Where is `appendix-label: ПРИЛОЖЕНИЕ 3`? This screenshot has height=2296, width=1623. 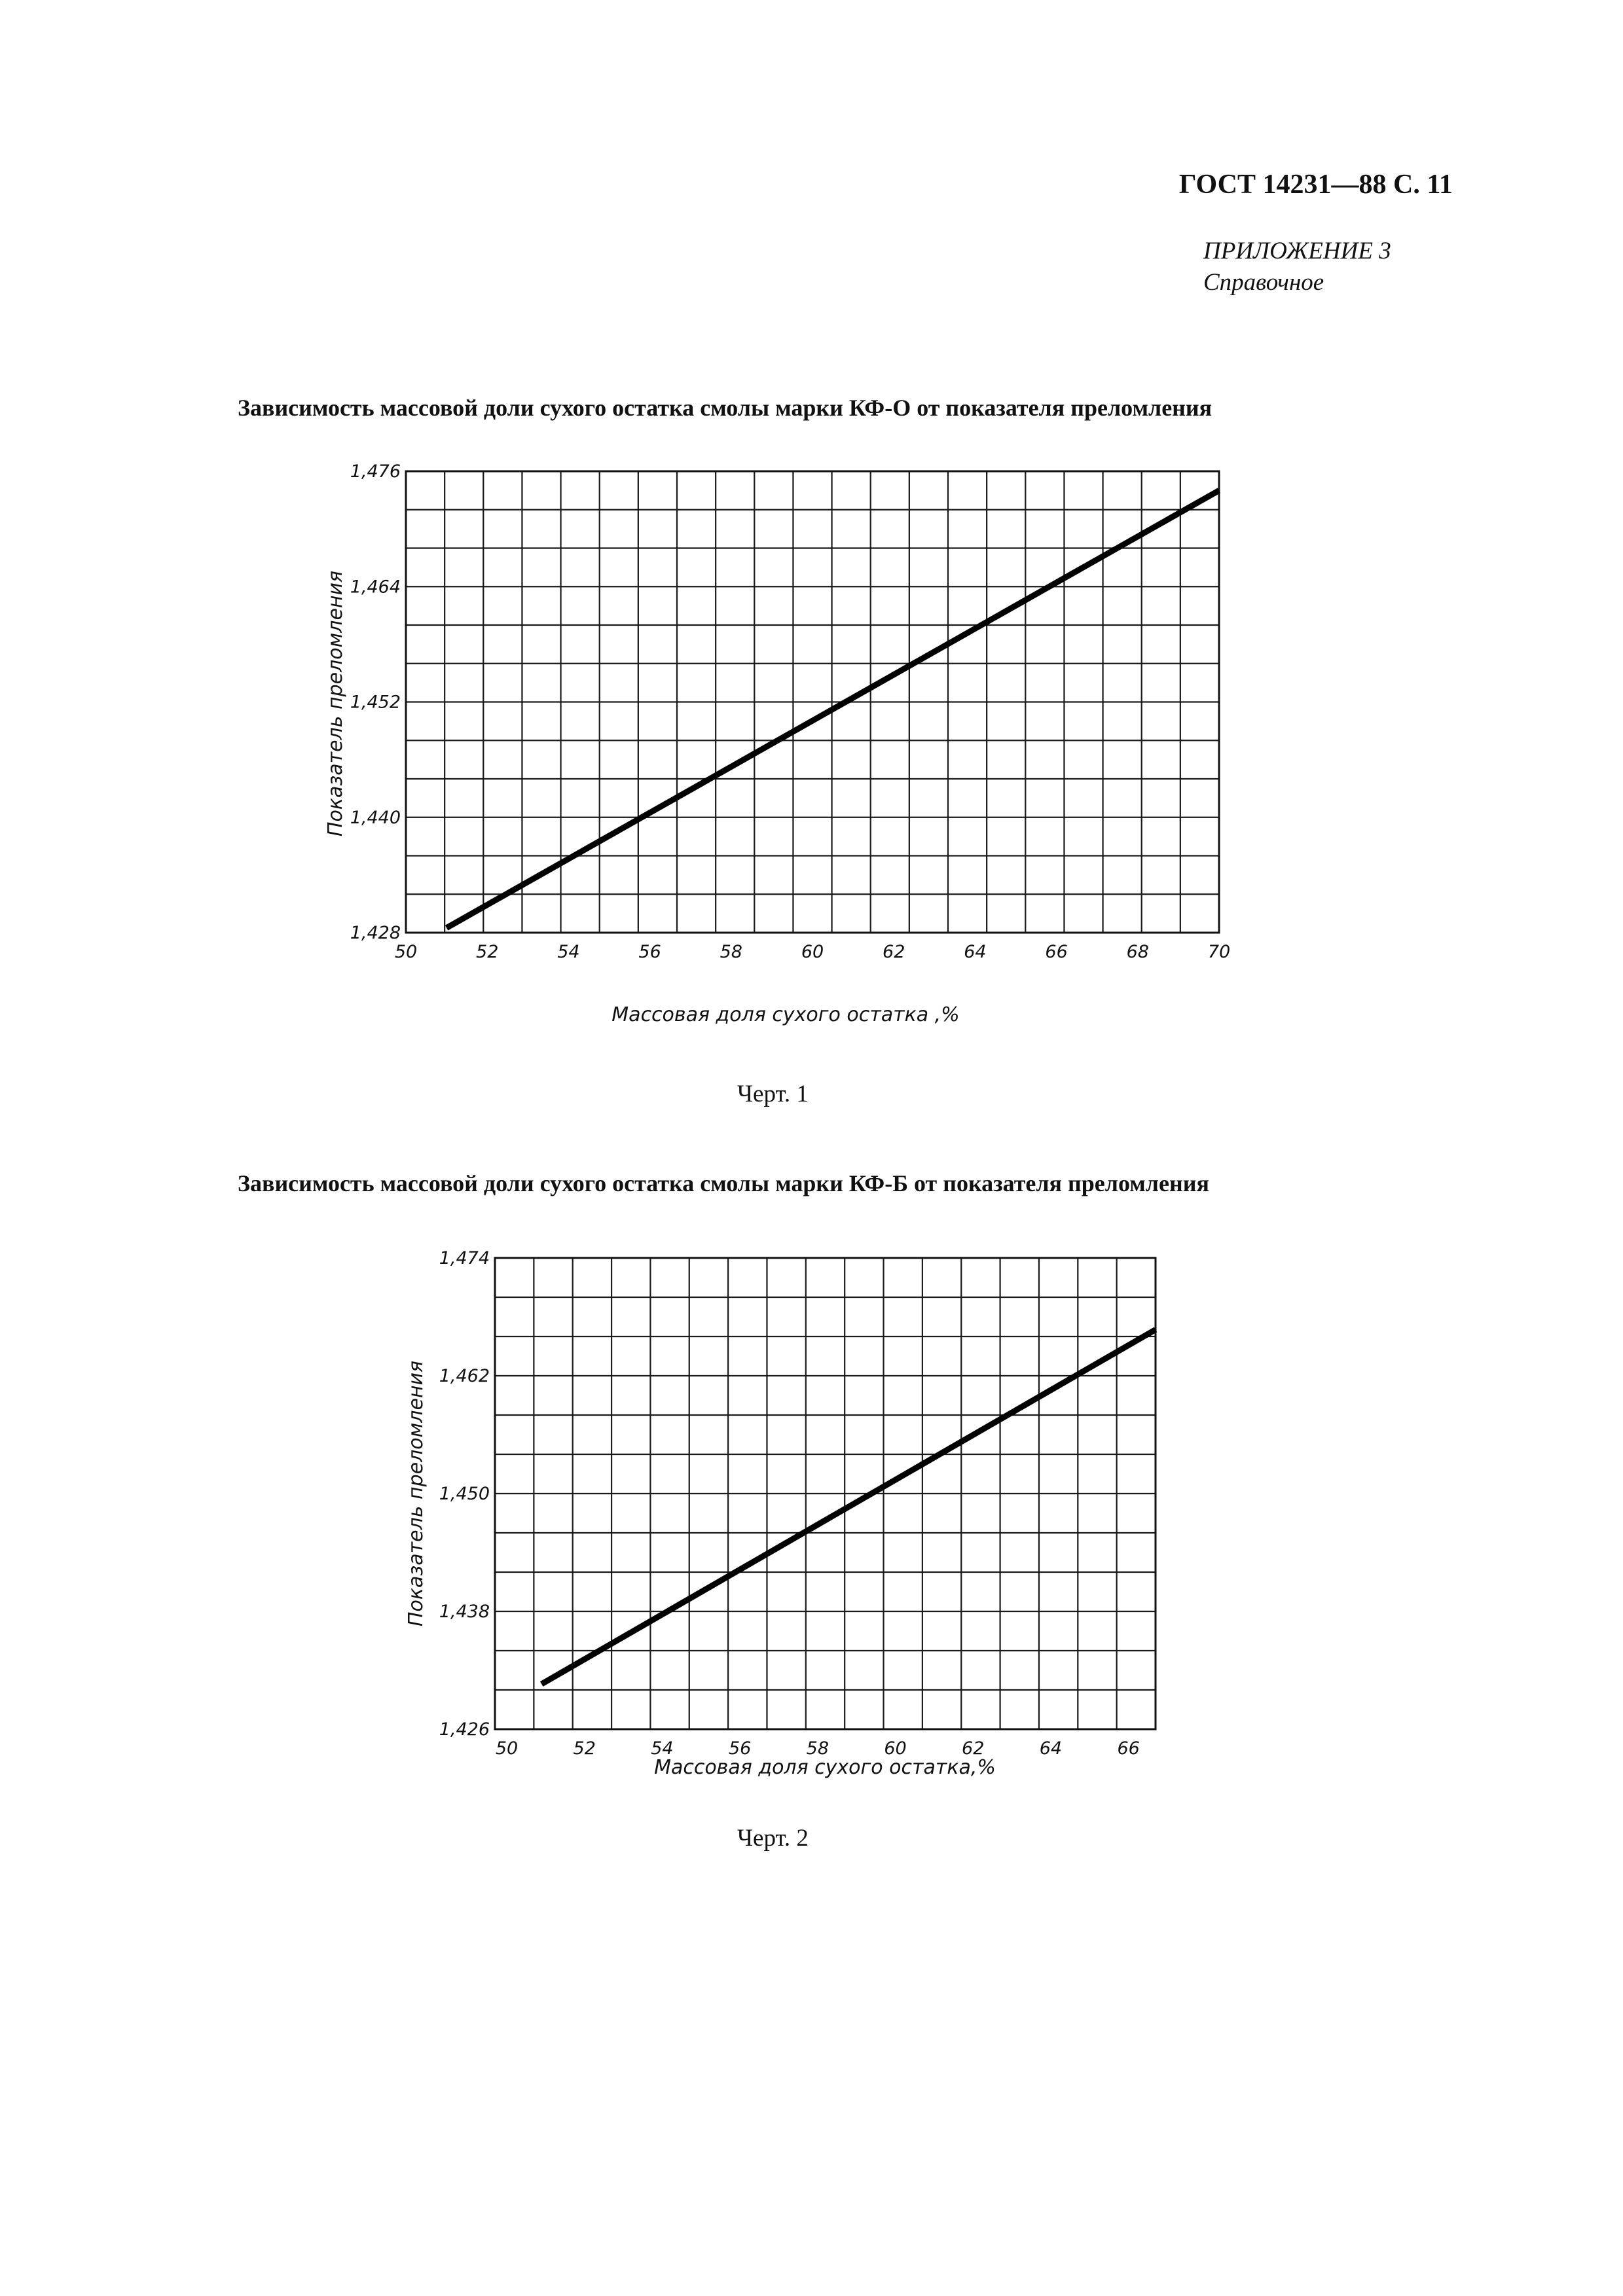
appendix-label: ПРИЛОЖЕНИЕ 3 is located at coordinates (1297, 251).